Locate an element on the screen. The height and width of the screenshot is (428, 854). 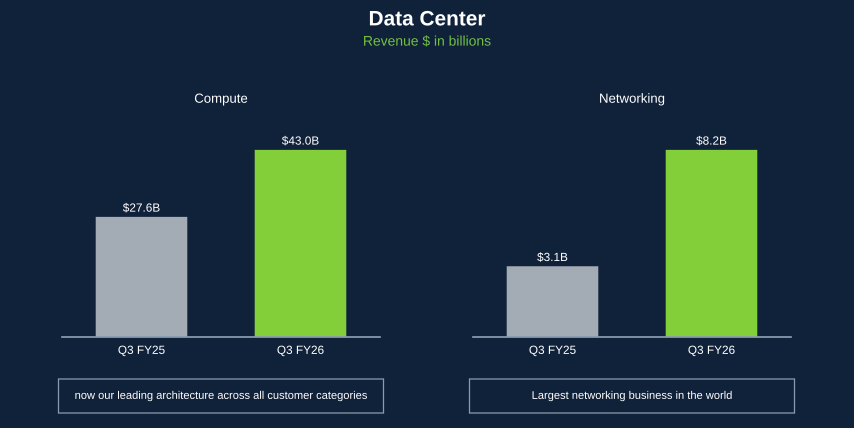
data-label: $43.0B is located at coordinates (300, 141).